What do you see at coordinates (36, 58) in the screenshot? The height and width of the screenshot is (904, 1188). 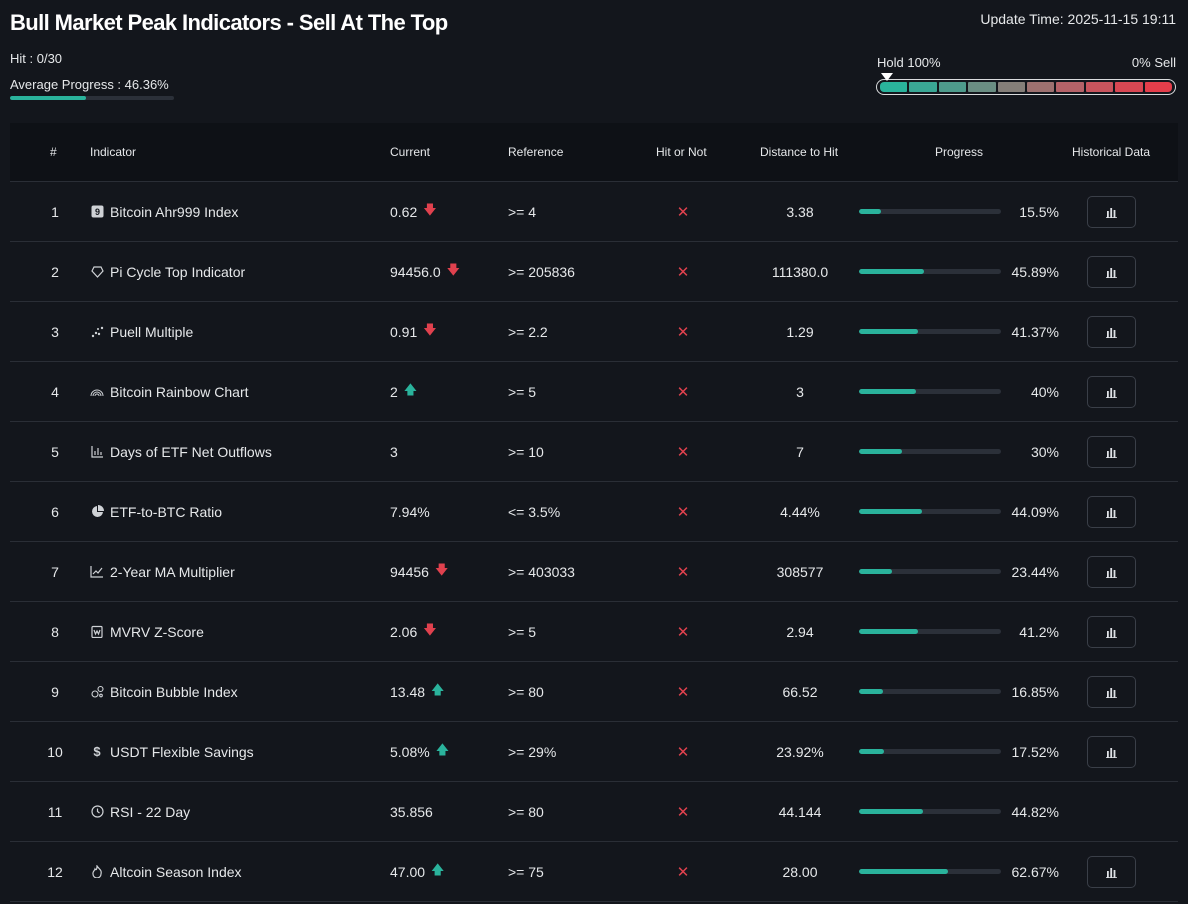 I see `hit-count: Hit : 0/30` at bounding box center [36, 58].